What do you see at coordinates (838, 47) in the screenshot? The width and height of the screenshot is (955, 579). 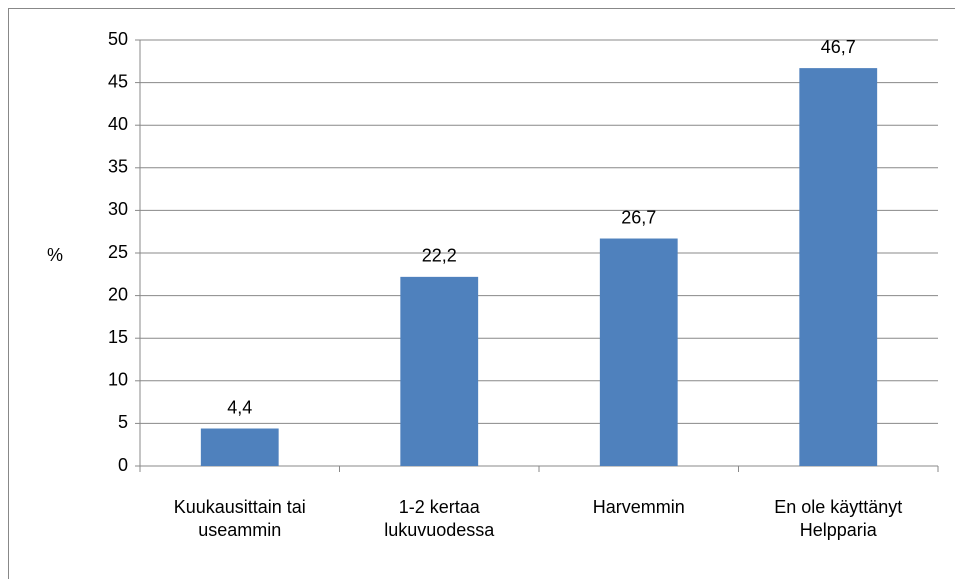 I see `value-label: 46,7` at bounding box center [838, 47].